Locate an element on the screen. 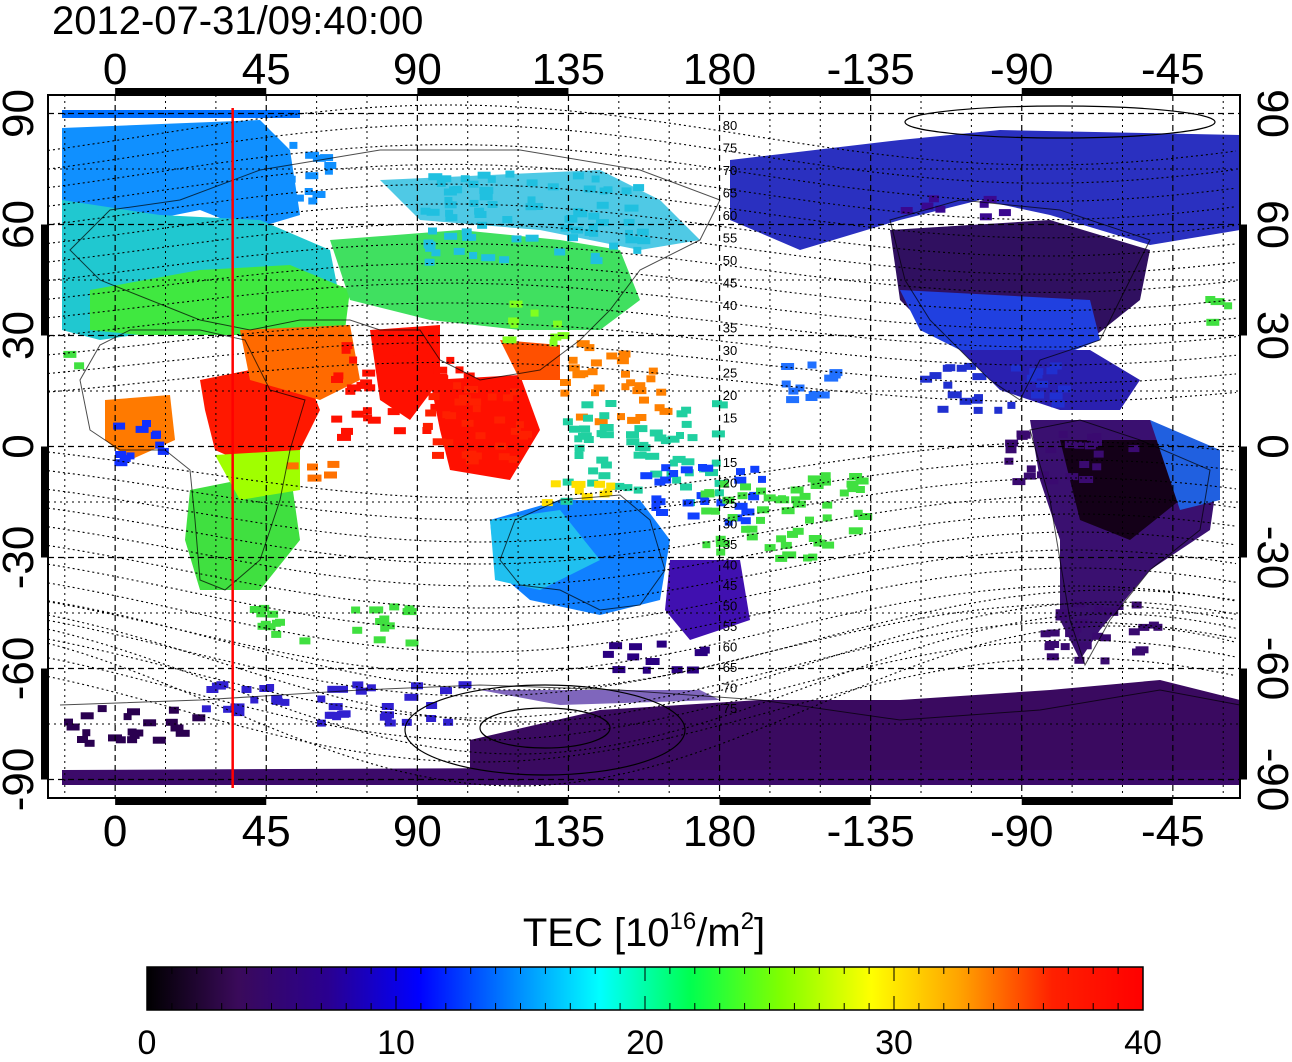 This screenshot has width=1292, height=1062. lon-tick-label: 180 is located at coordinates (719, 831).